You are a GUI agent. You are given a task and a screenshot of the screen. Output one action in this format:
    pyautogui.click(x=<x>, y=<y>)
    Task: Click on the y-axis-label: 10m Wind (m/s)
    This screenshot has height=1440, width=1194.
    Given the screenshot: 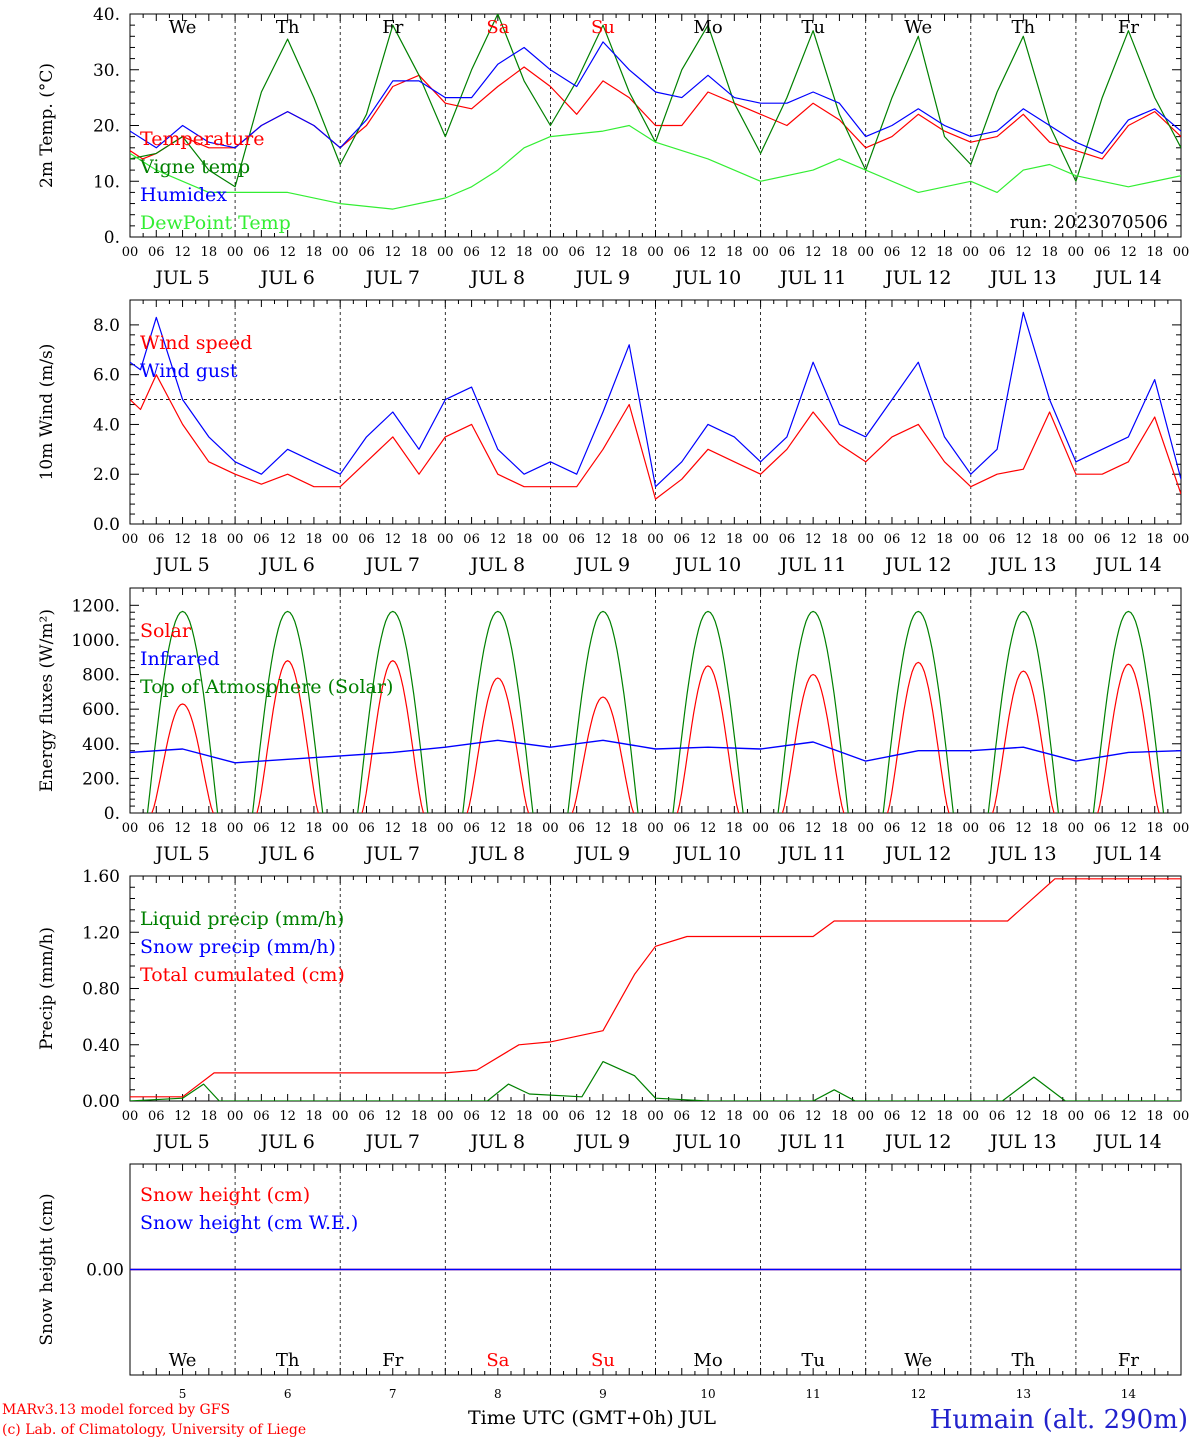 What is the action you would take?
    pyautogui.click(x=47, y=412)
    